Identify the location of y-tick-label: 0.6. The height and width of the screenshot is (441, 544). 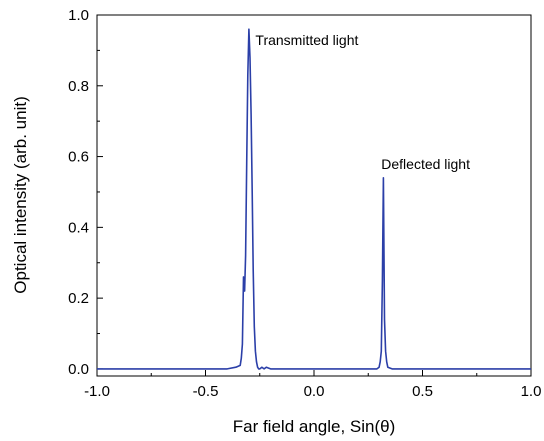
(78, 157).